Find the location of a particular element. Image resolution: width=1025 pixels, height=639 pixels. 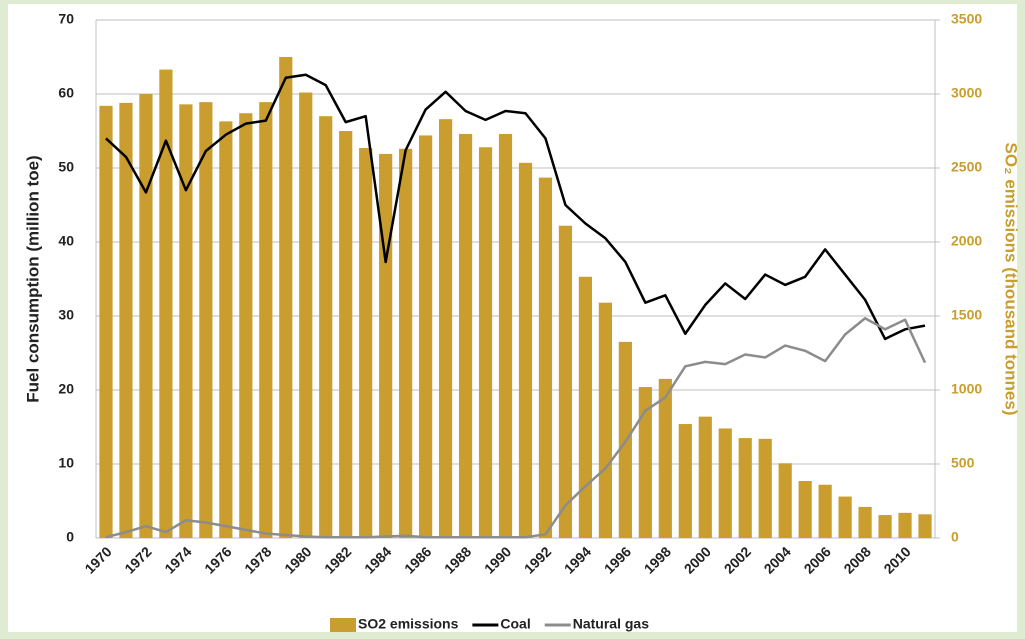

y-tick-label: 0 is located at coordinates (70, 537).